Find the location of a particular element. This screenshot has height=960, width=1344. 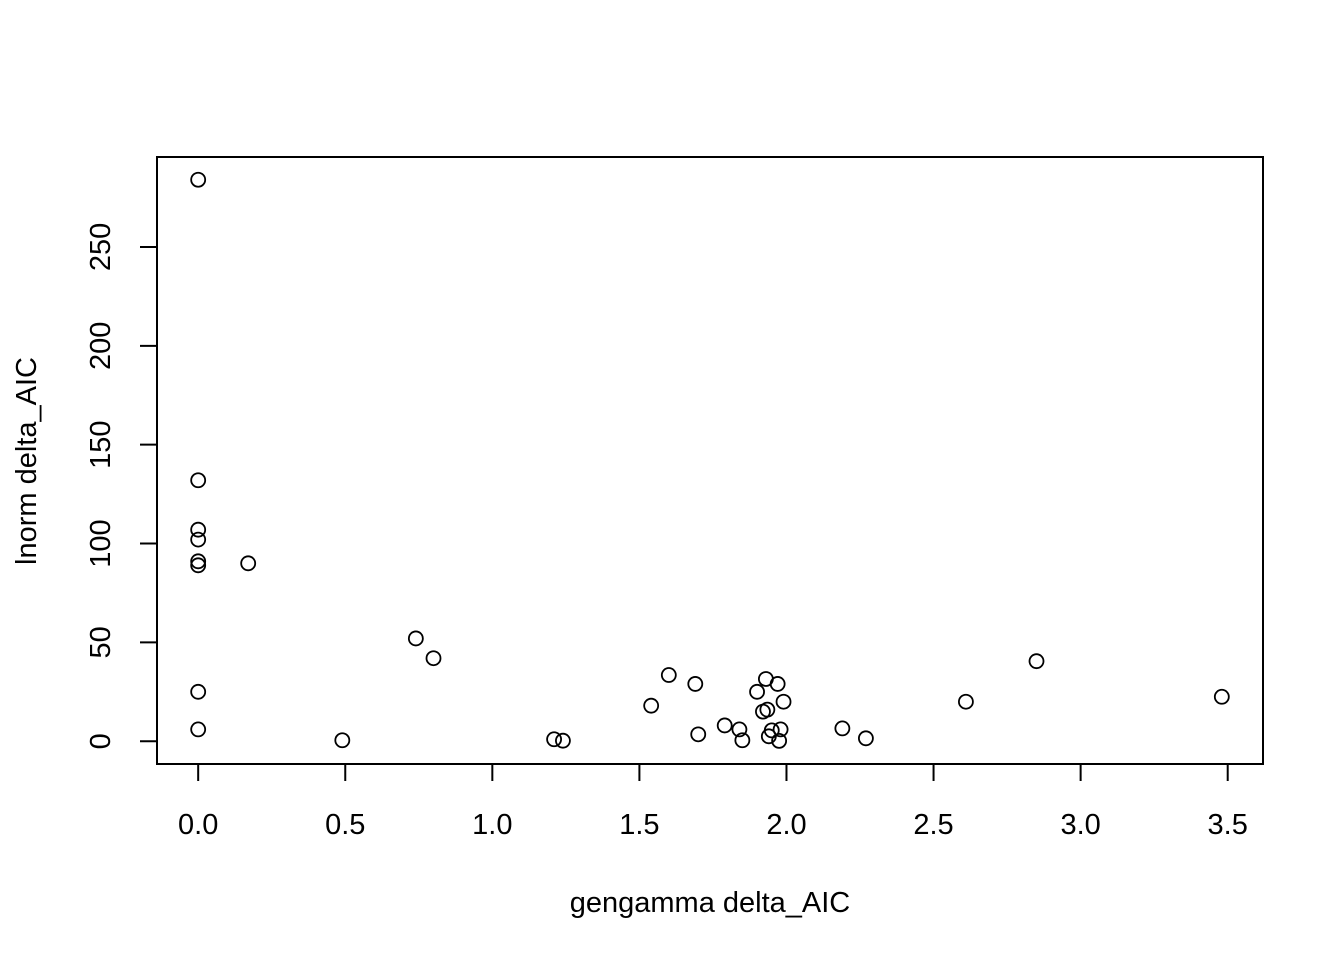

y-axis: 0 50 100 150 200 250 is located at coordinates (121, 486).